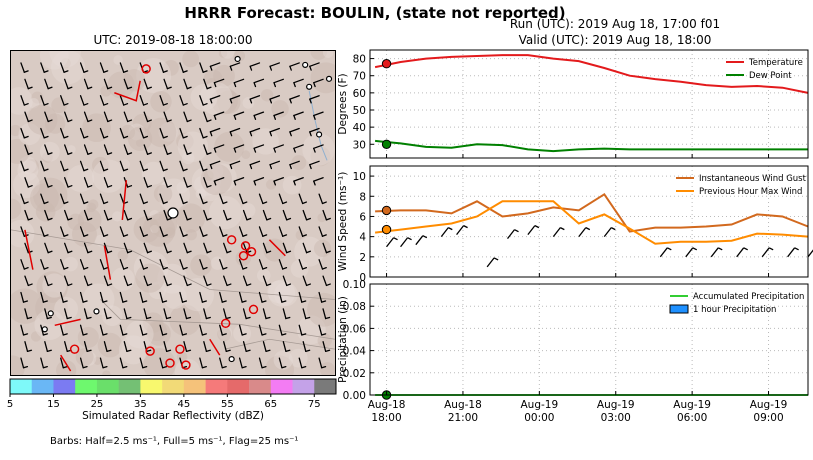  Describe the element at coordinates (173, 40) in the screenshot. I see `map-title: UTC: 2019-08-18 18:00:00` at that location.